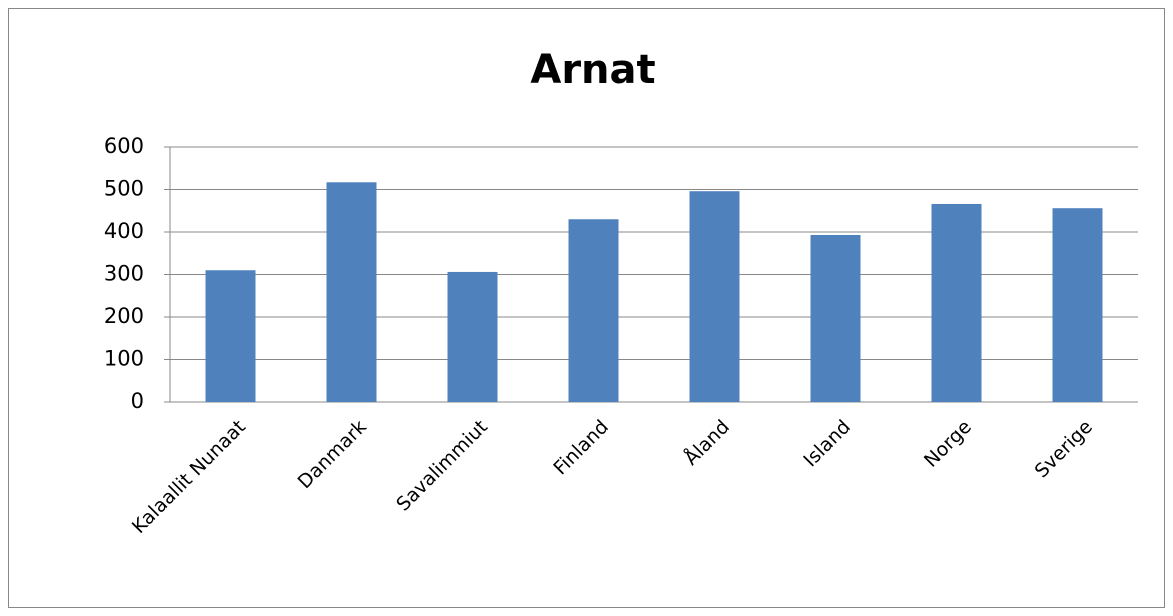 This screenshot has width=1173, height=616. Describe the element at coordinates (592, 70) in the screenshot. I see `chart-title: Arnat` at that location.